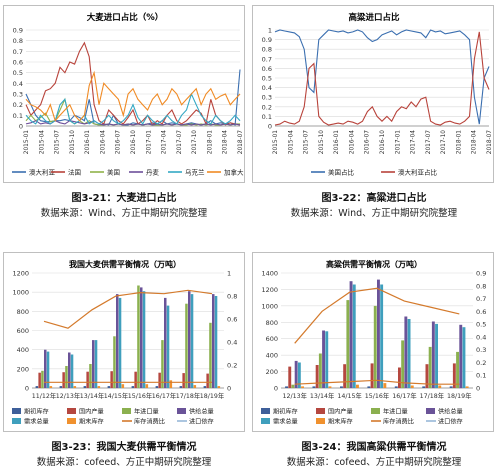 The height and width of the screenshot is (470, 500). What do you see at coordinates (267, 88) in the screenshot?
I see `y-tick-label: 0.4` at bounding box center [267, 88].